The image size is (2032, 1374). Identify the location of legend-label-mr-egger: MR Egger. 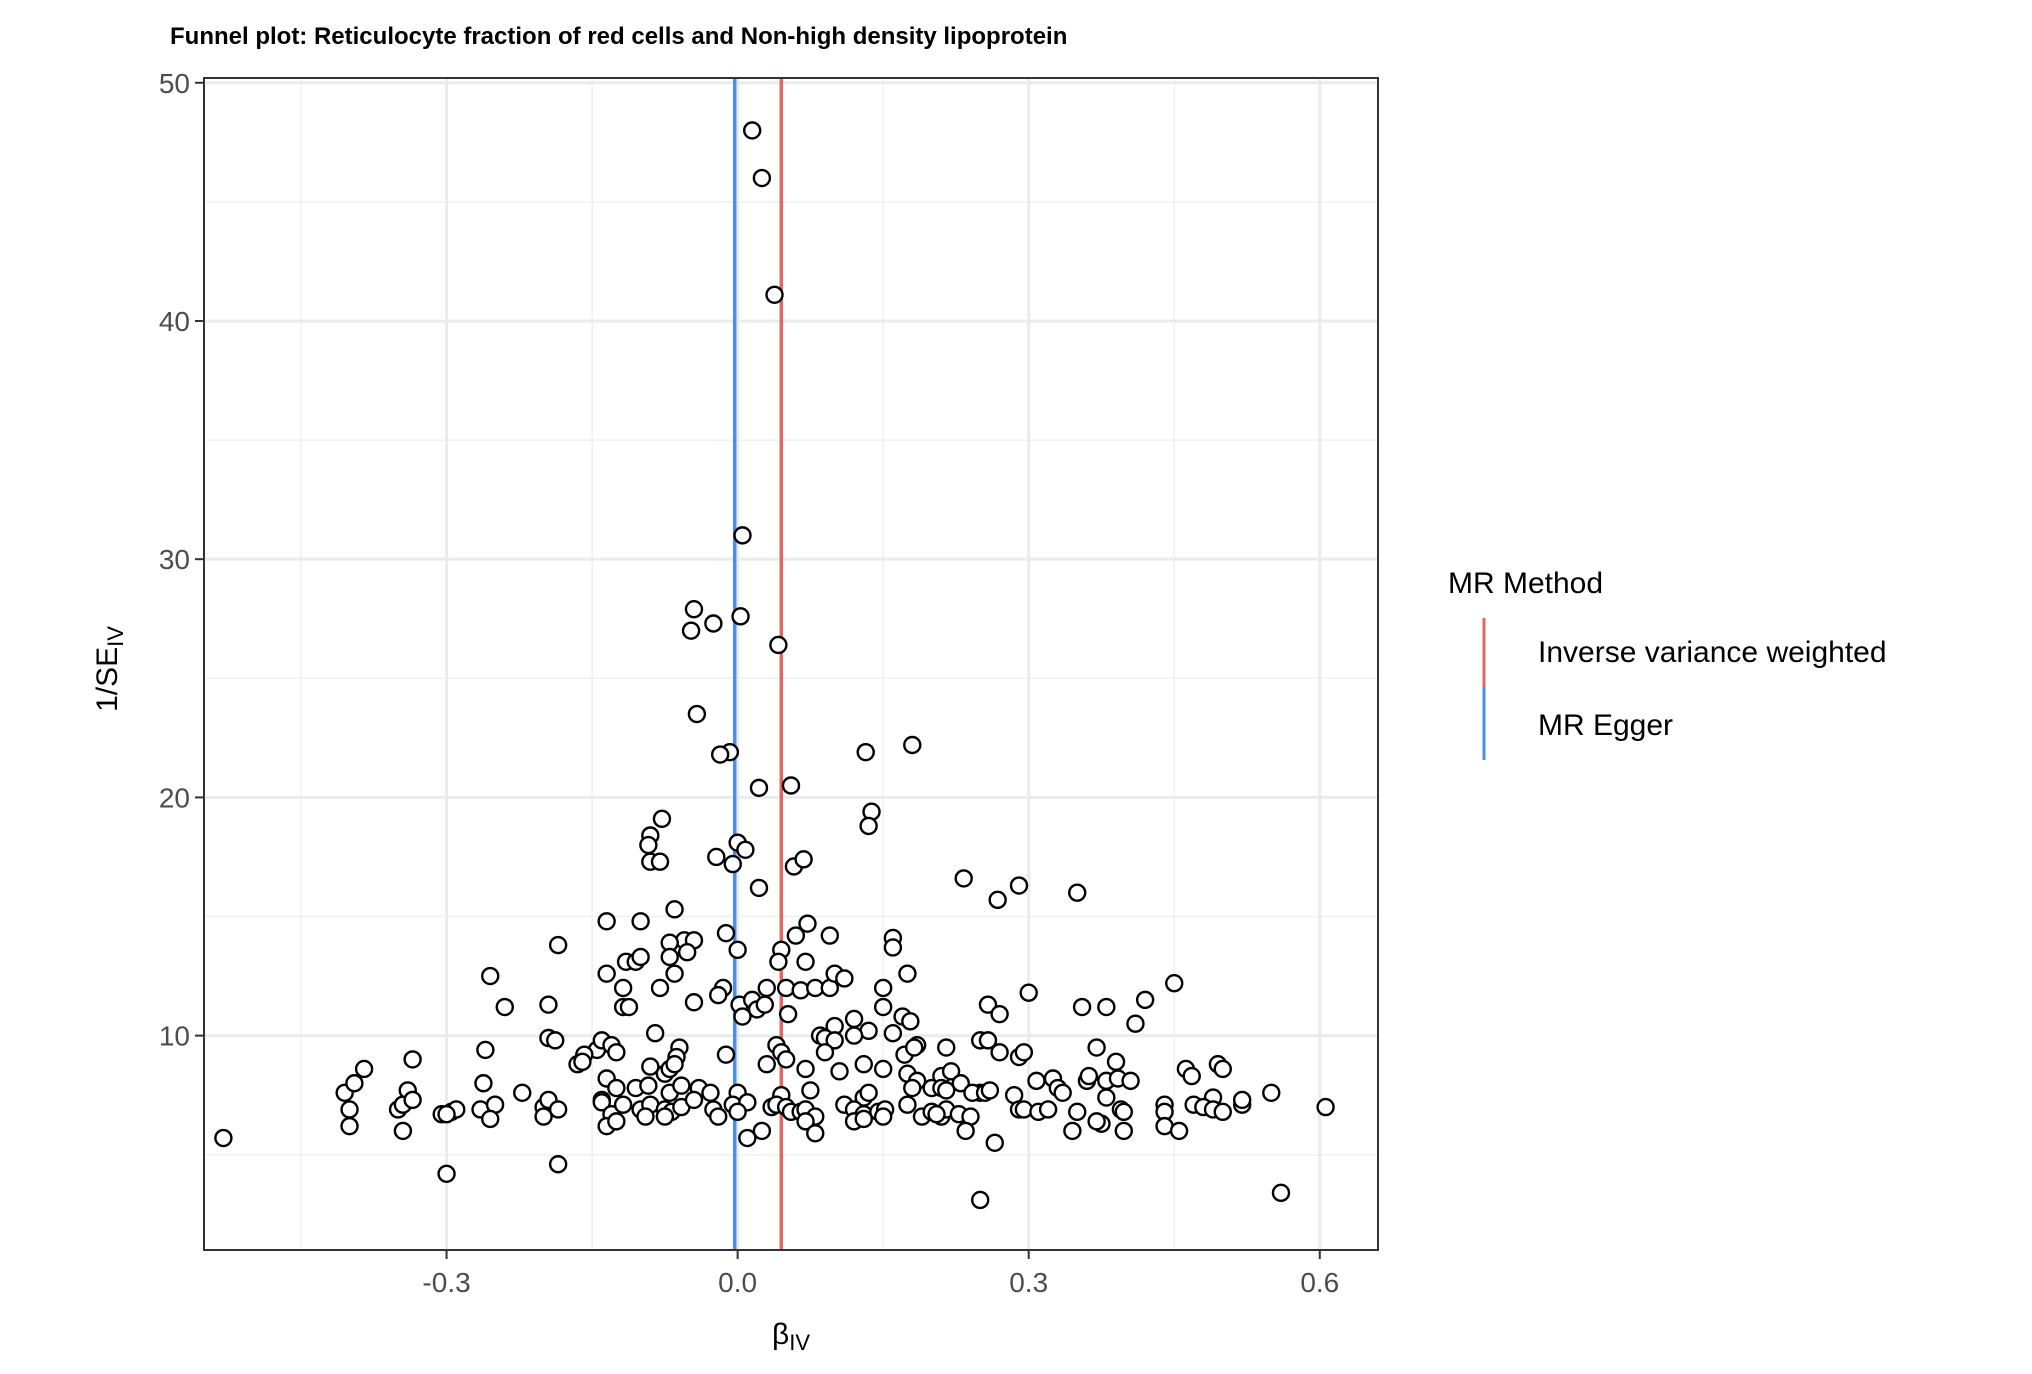
(1605, 725).